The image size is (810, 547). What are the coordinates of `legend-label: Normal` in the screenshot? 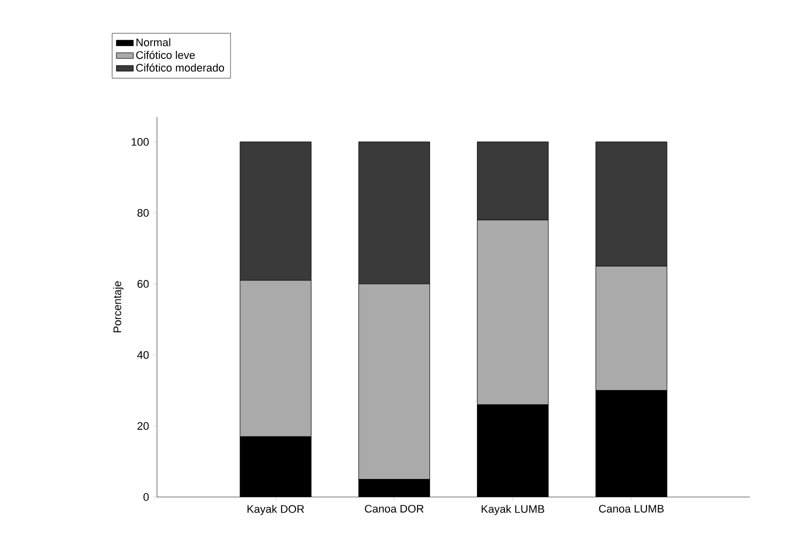 It's located at (153, 42).